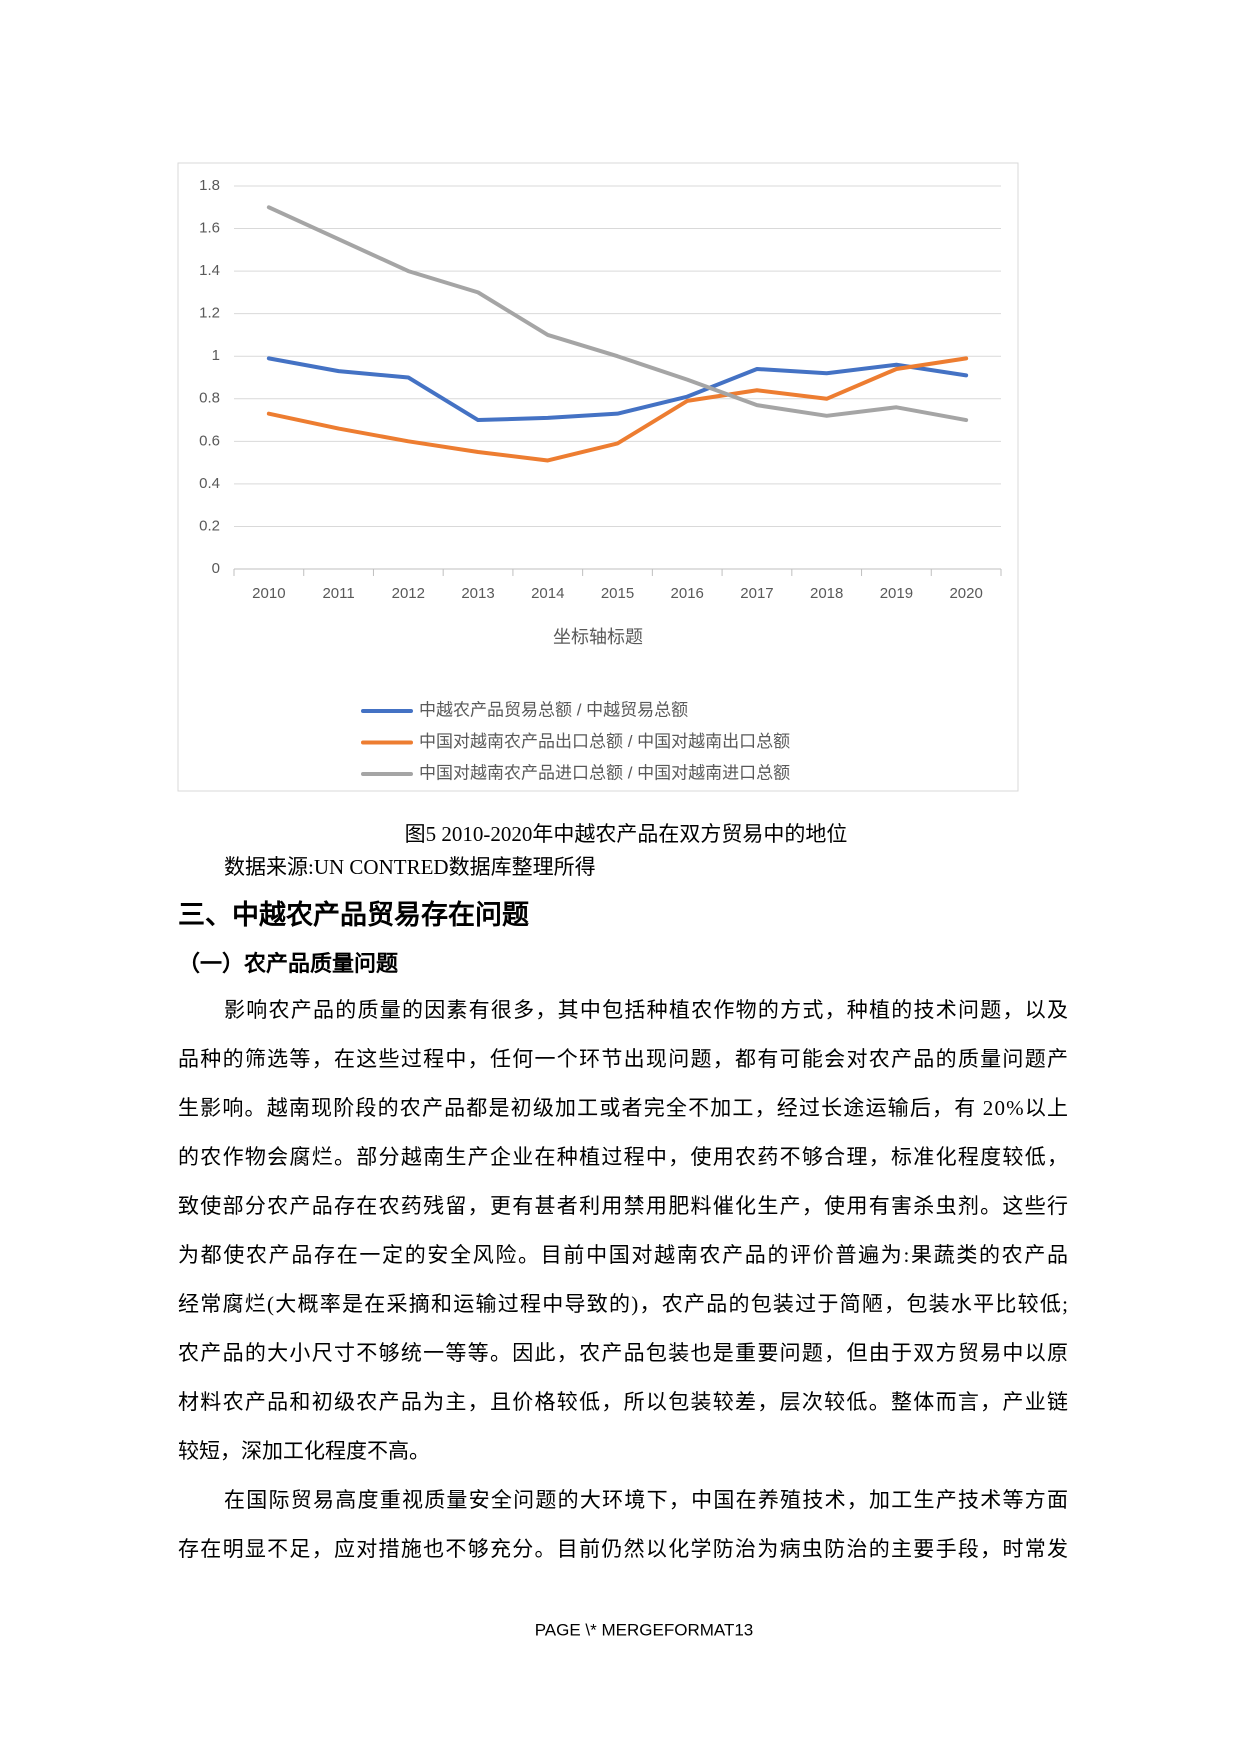 The width and height of the screenshot is (1240, 1754). Describe the element at coordinates (408, 593) in the screenshot. I see `x-tick-label: 2012` at that location.